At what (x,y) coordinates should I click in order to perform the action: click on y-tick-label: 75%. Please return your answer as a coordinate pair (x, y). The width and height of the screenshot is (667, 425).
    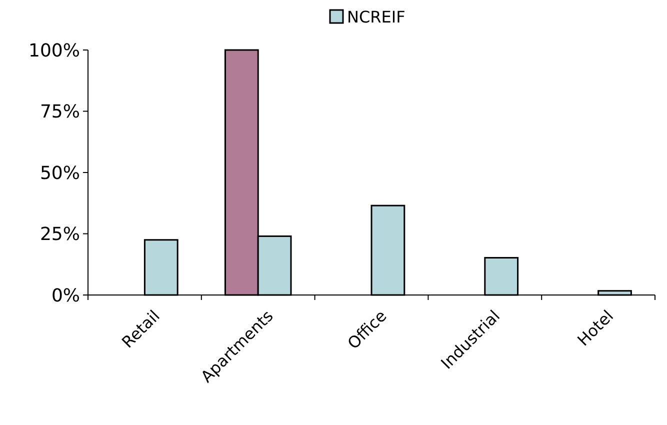
    Looking at the image, I should click on (60, 112).